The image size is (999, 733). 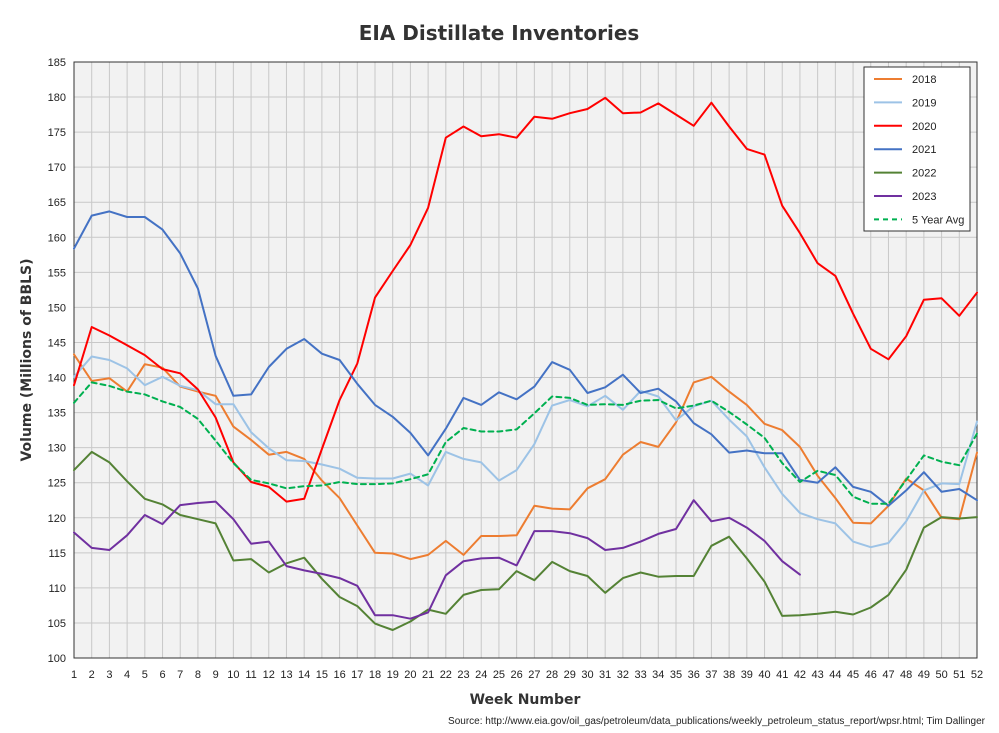 What do you see at coordinates (393, 675) in the screenshot?
I see `x-tick-label: 19` at bounding box center [393, 675].